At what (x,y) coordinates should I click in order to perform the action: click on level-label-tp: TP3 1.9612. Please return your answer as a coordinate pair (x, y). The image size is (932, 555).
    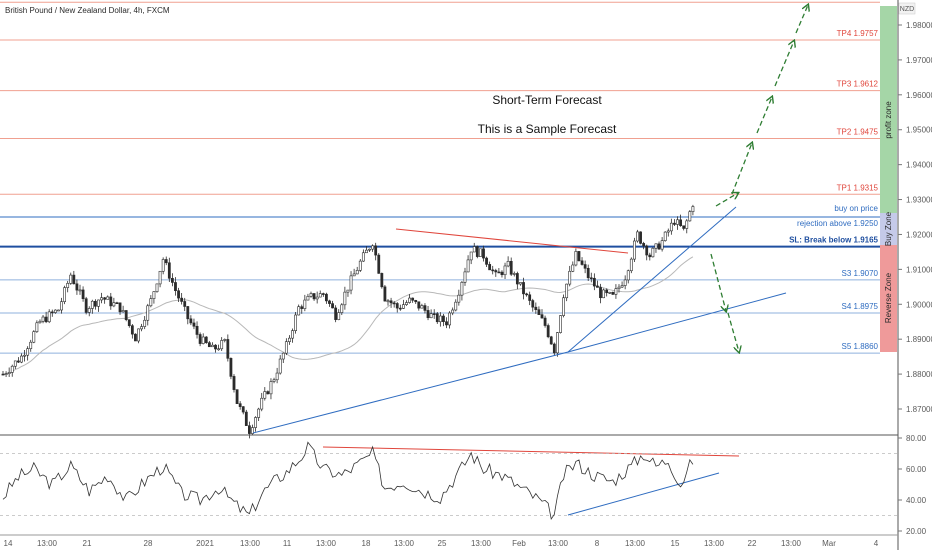
    Looking at the image, I should click on (858, 84).